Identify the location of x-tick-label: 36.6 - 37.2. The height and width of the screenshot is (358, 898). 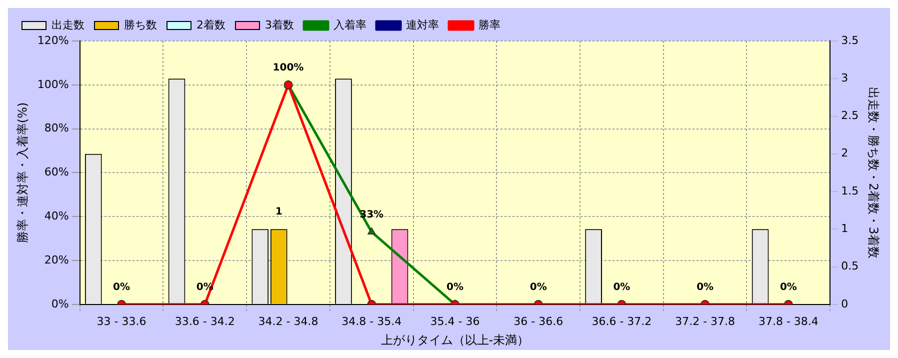
(622, 321).